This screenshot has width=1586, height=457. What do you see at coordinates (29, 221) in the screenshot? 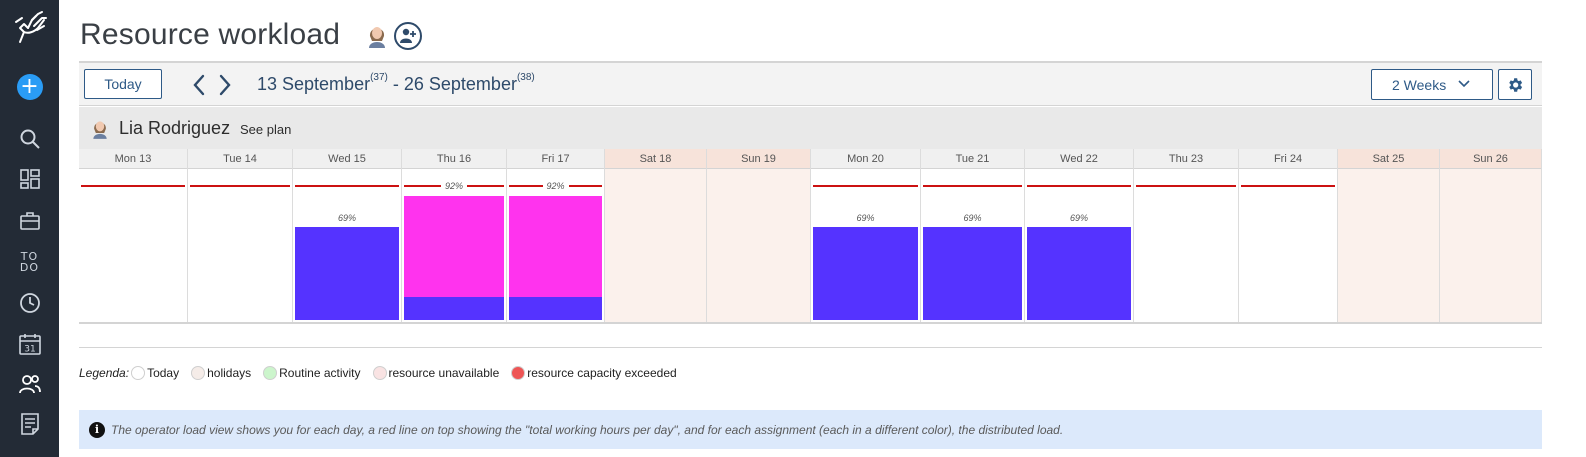
I see `briefcase-icon` at bounding box center [29, 221].